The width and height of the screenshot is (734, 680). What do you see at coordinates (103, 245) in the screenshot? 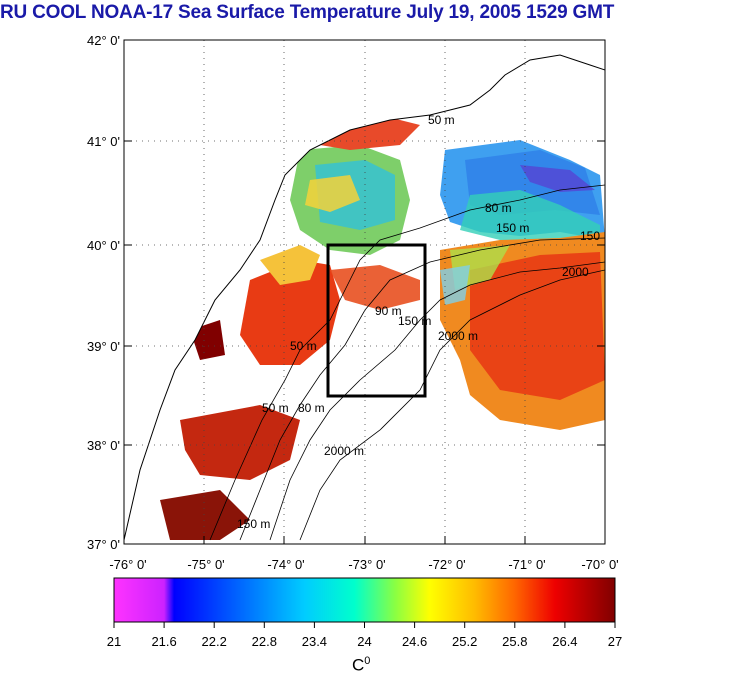
I see `lat-label: 40° 0'` at bounding box center [103, 245].